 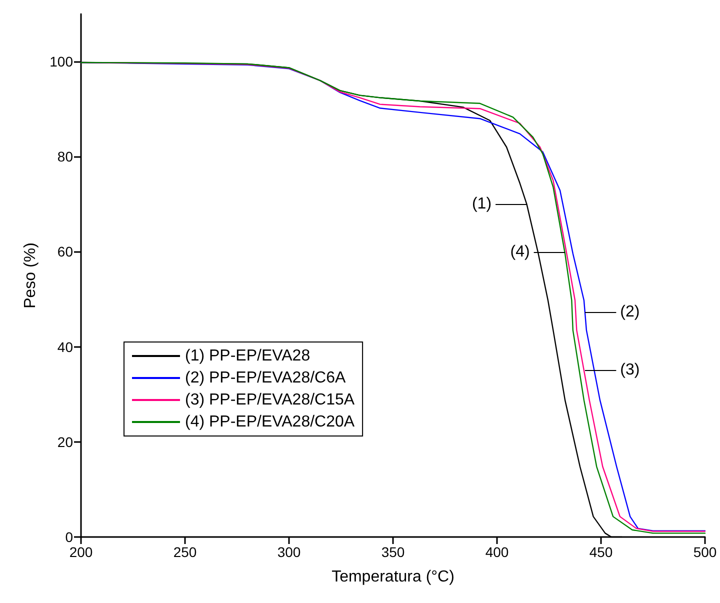 What do you see at coordinates (393, 577) in the screenshot?
I see `x-axis-title: Temperatura (°C)` at bounding box center [393, 577].